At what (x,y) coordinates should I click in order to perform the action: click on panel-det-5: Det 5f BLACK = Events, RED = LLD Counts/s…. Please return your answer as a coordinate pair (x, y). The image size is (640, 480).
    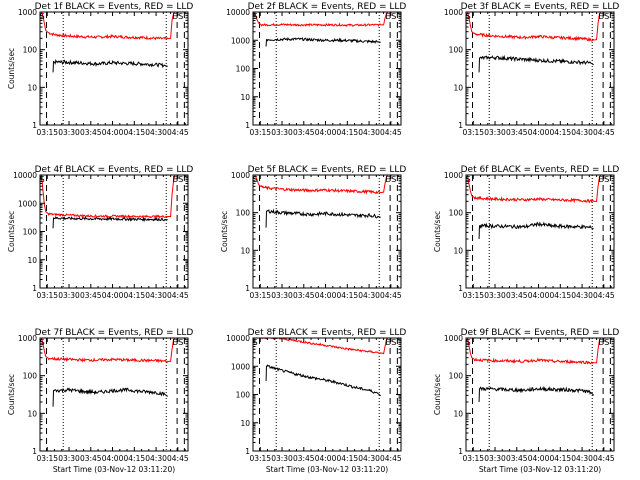
    Looking at the image, I should click on (313, 232).